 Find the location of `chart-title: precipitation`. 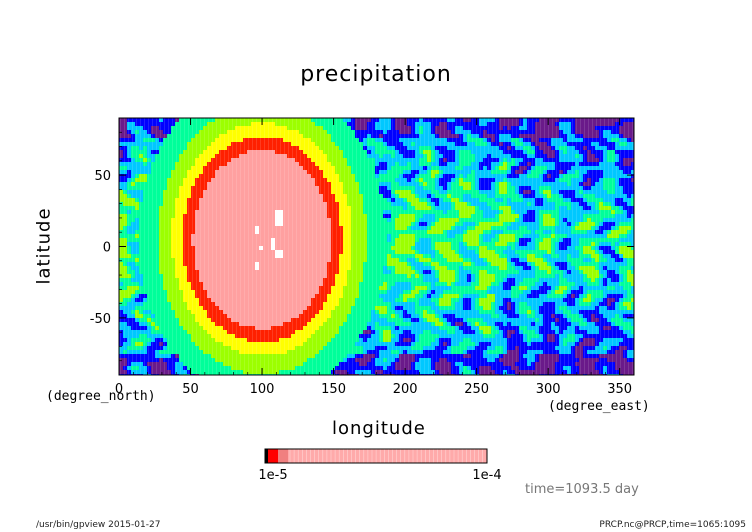

chart-title: precipitation is located at coordinates (376, 74).